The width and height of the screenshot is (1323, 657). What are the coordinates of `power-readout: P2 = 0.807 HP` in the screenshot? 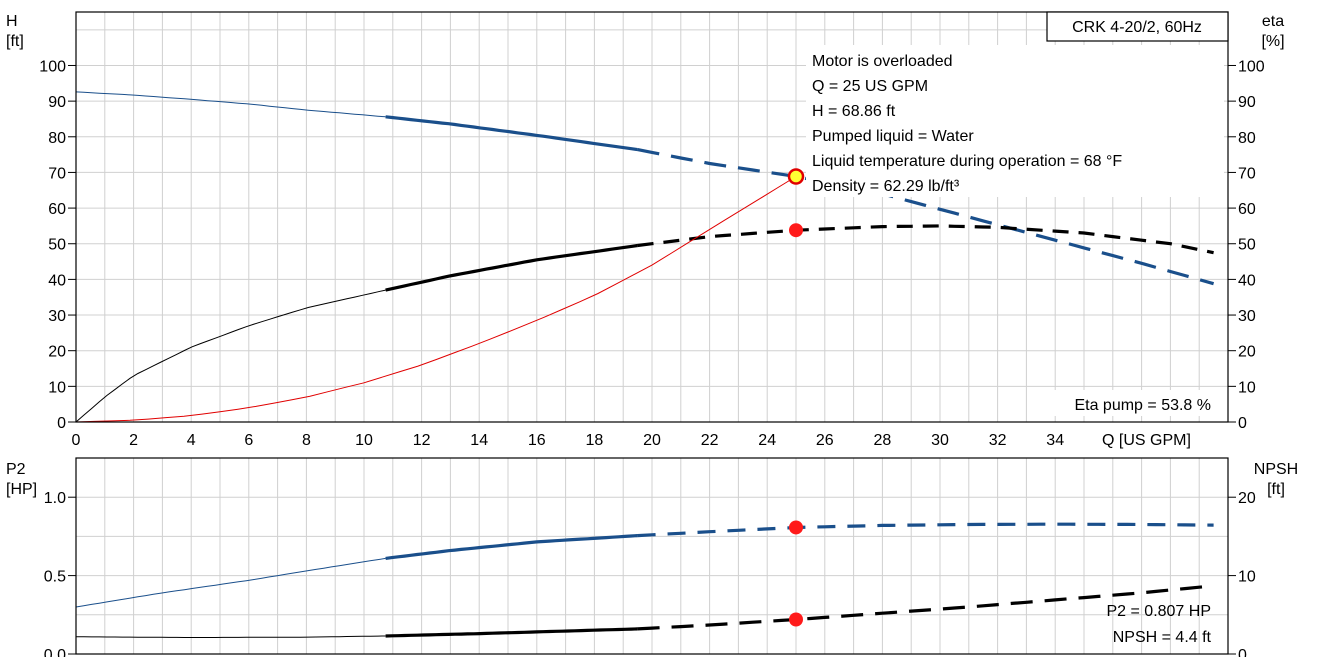 It's located at (1158, 611).